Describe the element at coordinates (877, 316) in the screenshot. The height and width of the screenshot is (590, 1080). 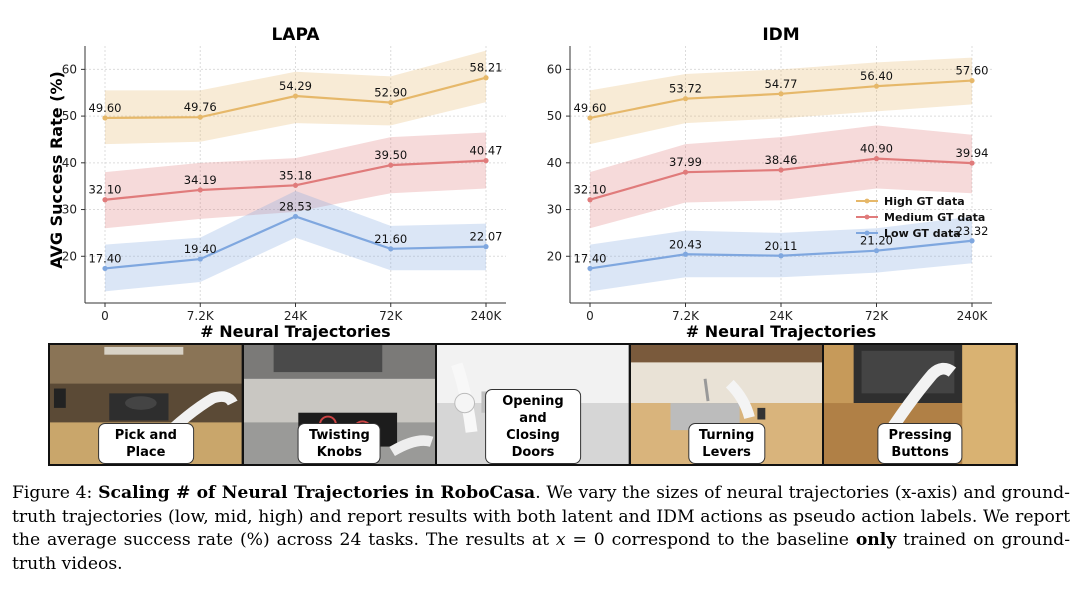
I see `x-tick-label: 72K` at that location.